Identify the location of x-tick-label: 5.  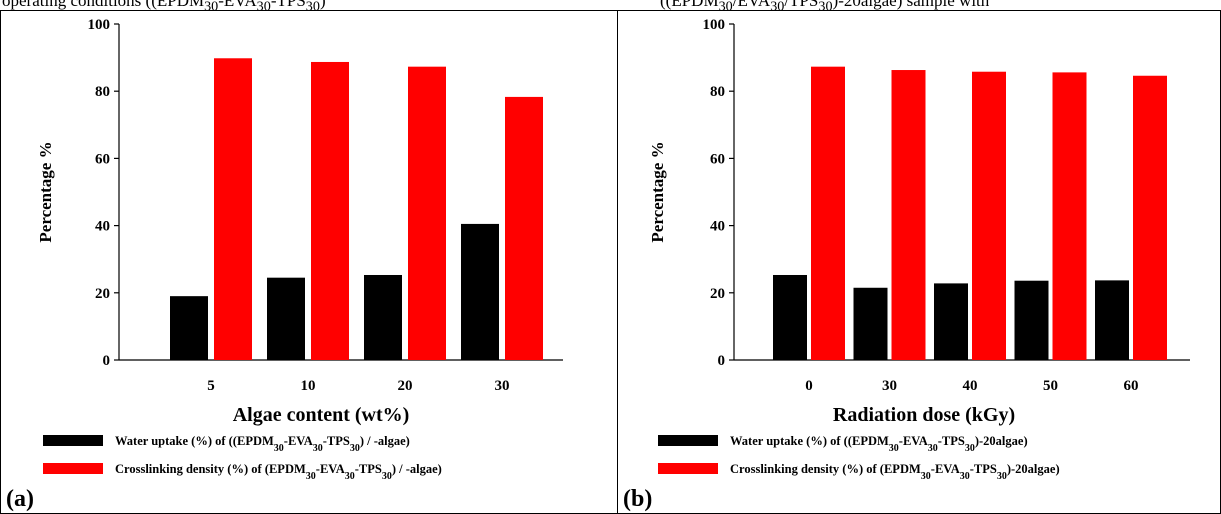
(211, 386).